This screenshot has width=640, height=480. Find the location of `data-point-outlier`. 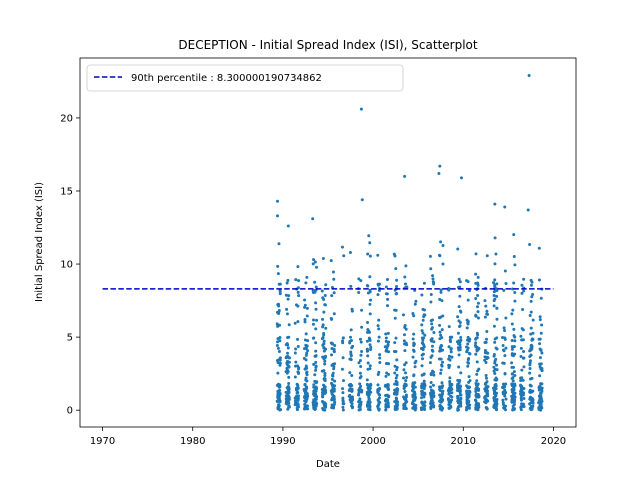

data-point-outlier is located at coordinates (439, 173).